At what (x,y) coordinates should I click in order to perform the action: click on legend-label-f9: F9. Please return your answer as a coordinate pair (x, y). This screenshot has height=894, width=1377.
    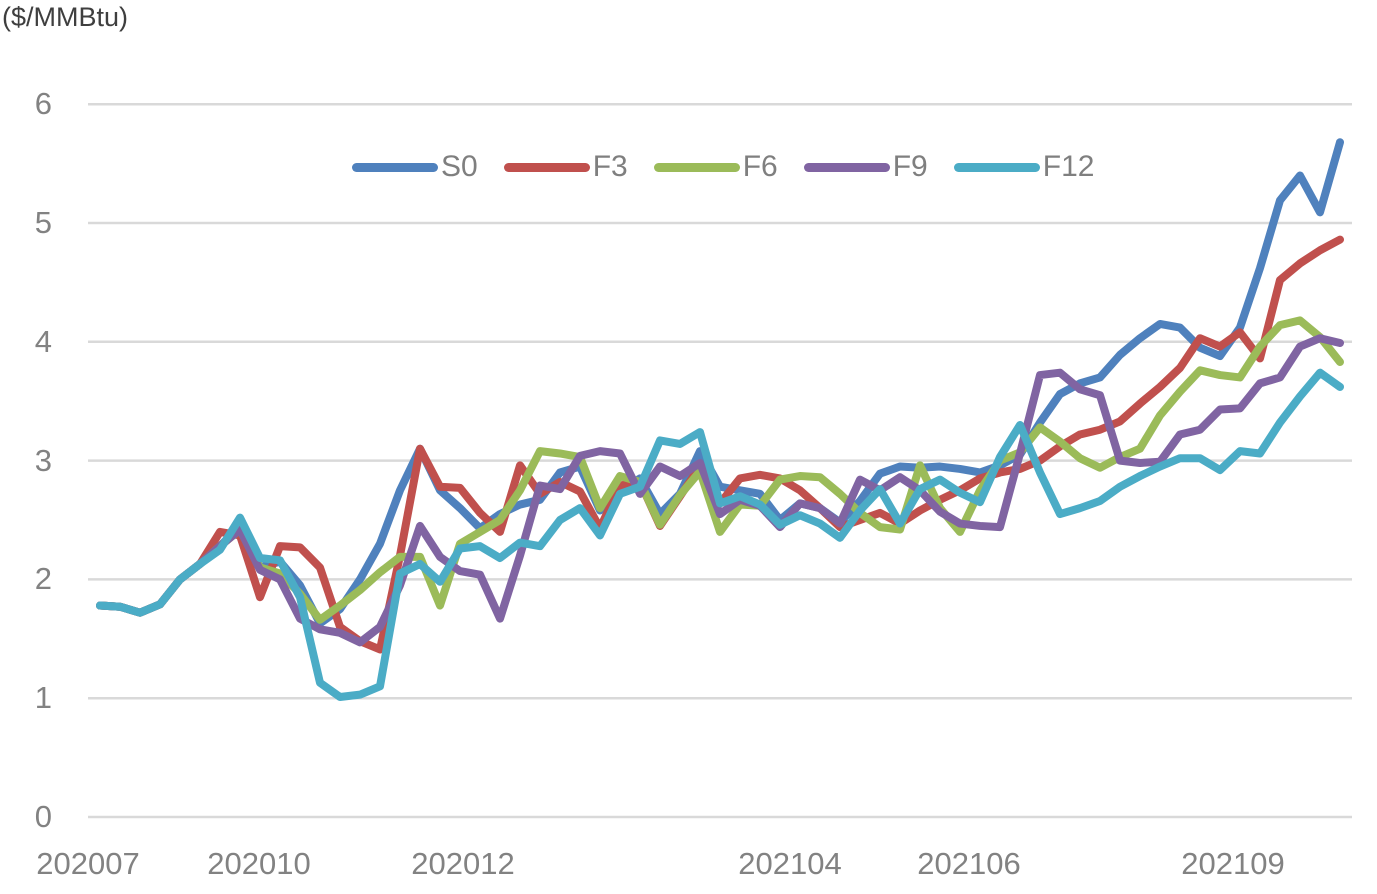
    Looking at the image, I should click on (910, 166).